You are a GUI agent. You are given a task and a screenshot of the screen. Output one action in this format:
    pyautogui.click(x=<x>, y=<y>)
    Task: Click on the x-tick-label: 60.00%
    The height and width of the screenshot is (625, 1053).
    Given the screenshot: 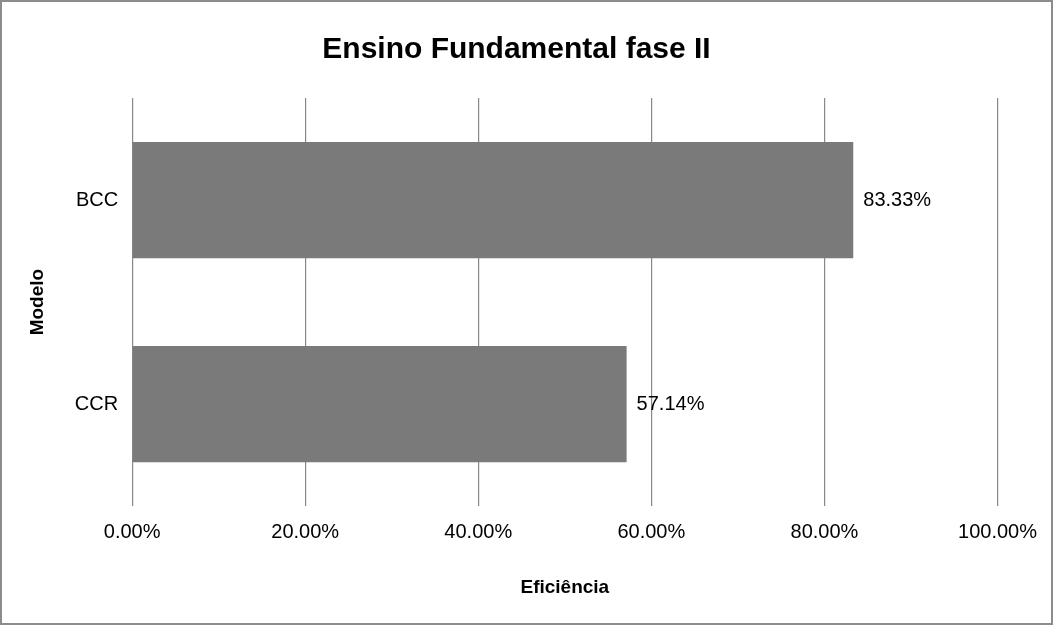 What is the action you would take?
    pyautogui.click(x=651, y=530)
    